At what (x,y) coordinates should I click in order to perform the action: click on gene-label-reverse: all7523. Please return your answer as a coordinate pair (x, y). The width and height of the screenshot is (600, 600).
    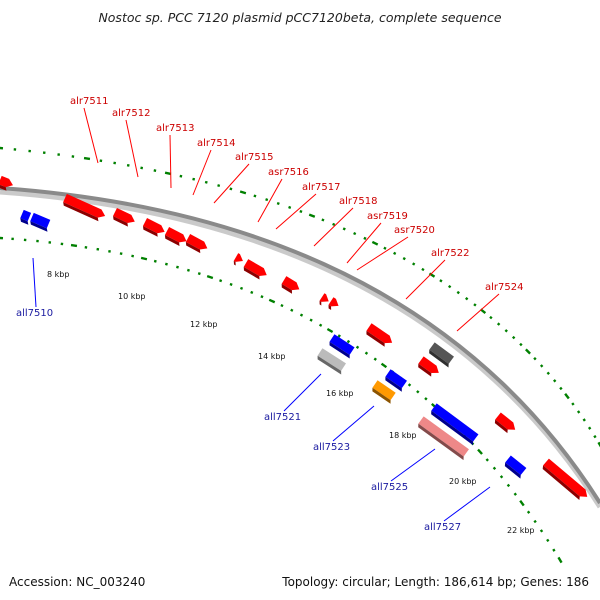
    Looking at the image, I should click on (331, 447).